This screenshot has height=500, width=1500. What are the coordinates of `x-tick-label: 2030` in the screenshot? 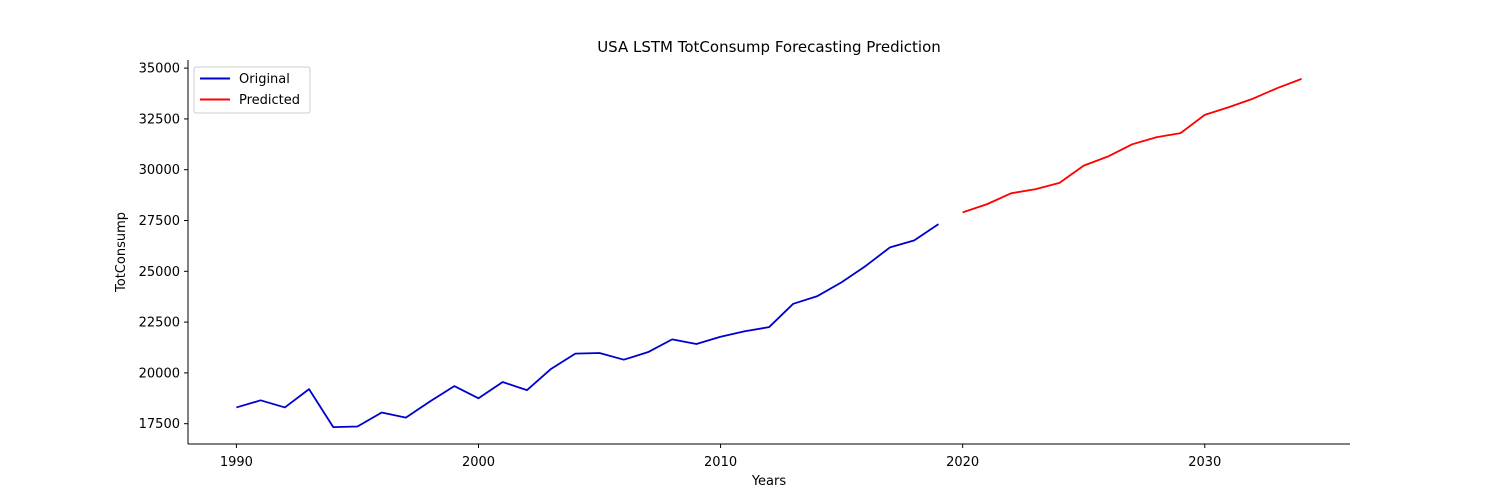 It's located at (1204, 462).